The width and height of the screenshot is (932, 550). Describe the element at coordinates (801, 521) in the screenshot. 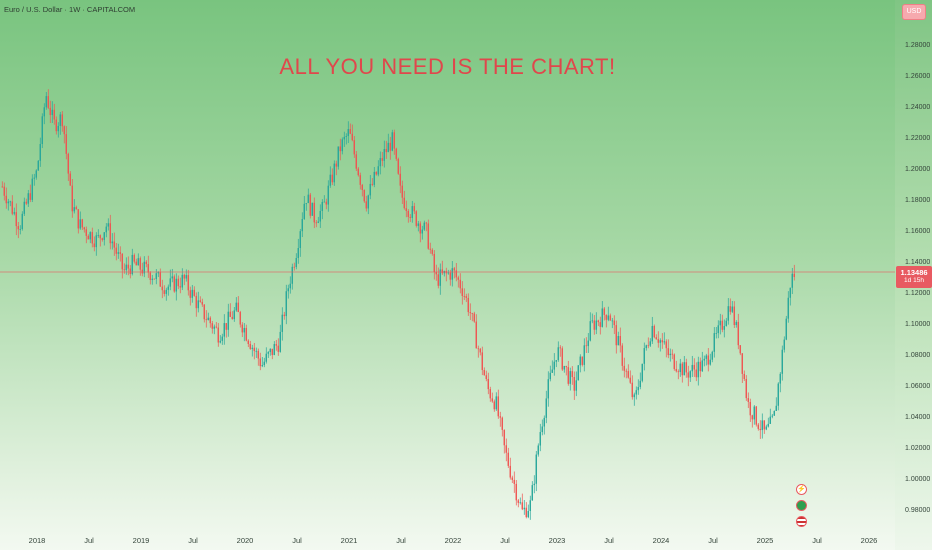

I see `us-flag-icon` at that location.